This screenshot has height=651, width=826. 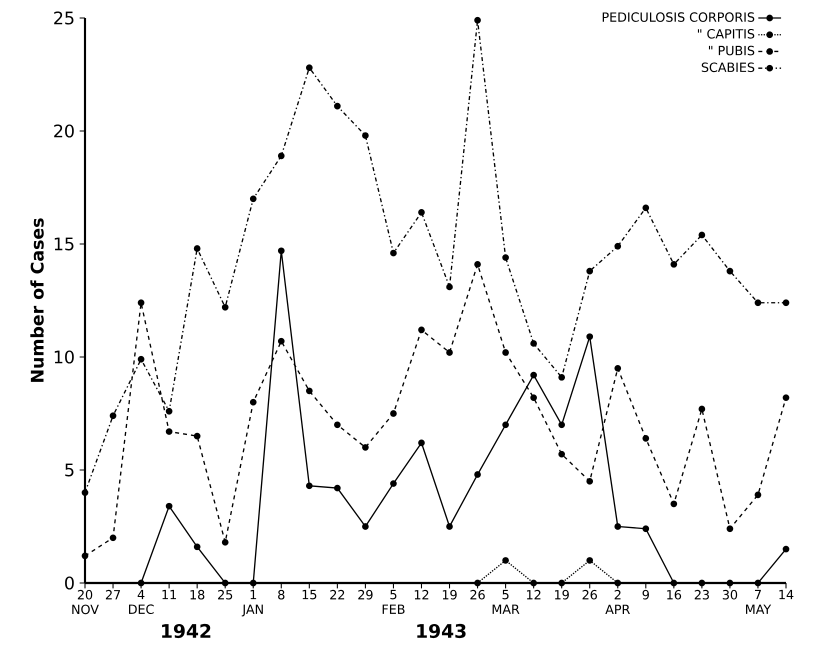 What do you see at coordinates (186, 631) in the screenshot?
I see `text: 1942` at bounding box center [186, 631].